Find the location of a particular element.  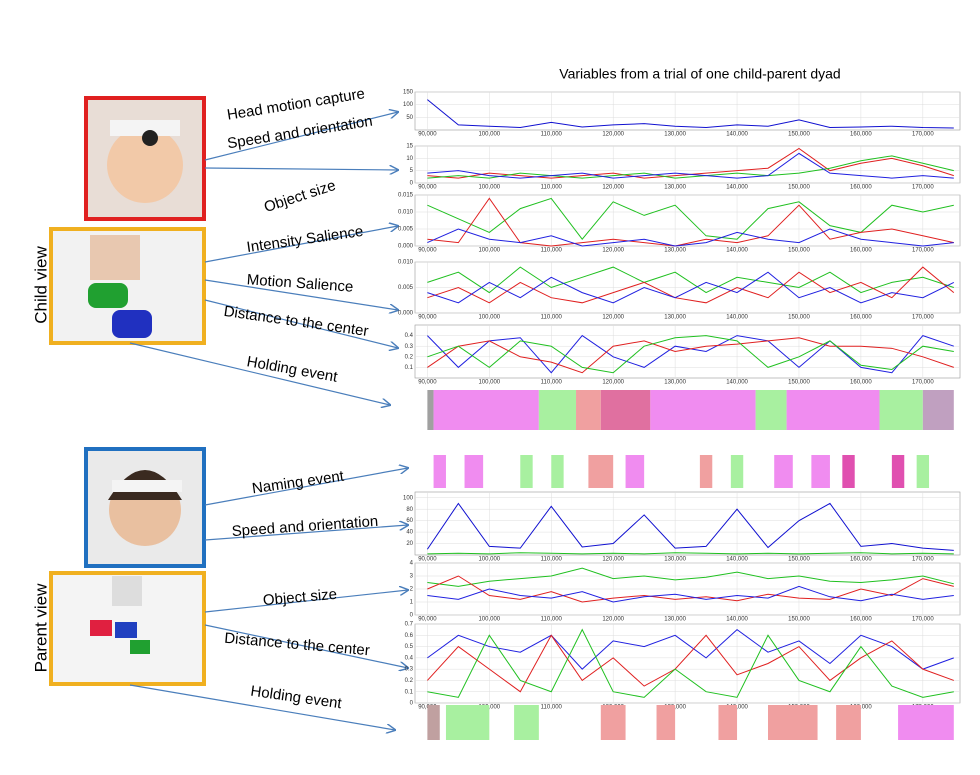

y-tick-label: 0.005 is located at coordinates (406, 288).